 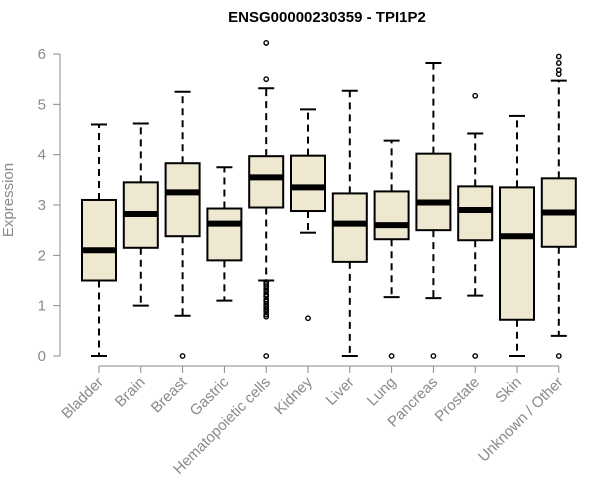 I want to click on chart-title: ENSG00000230359 - TPI1P2, so click(x=327, y=17).